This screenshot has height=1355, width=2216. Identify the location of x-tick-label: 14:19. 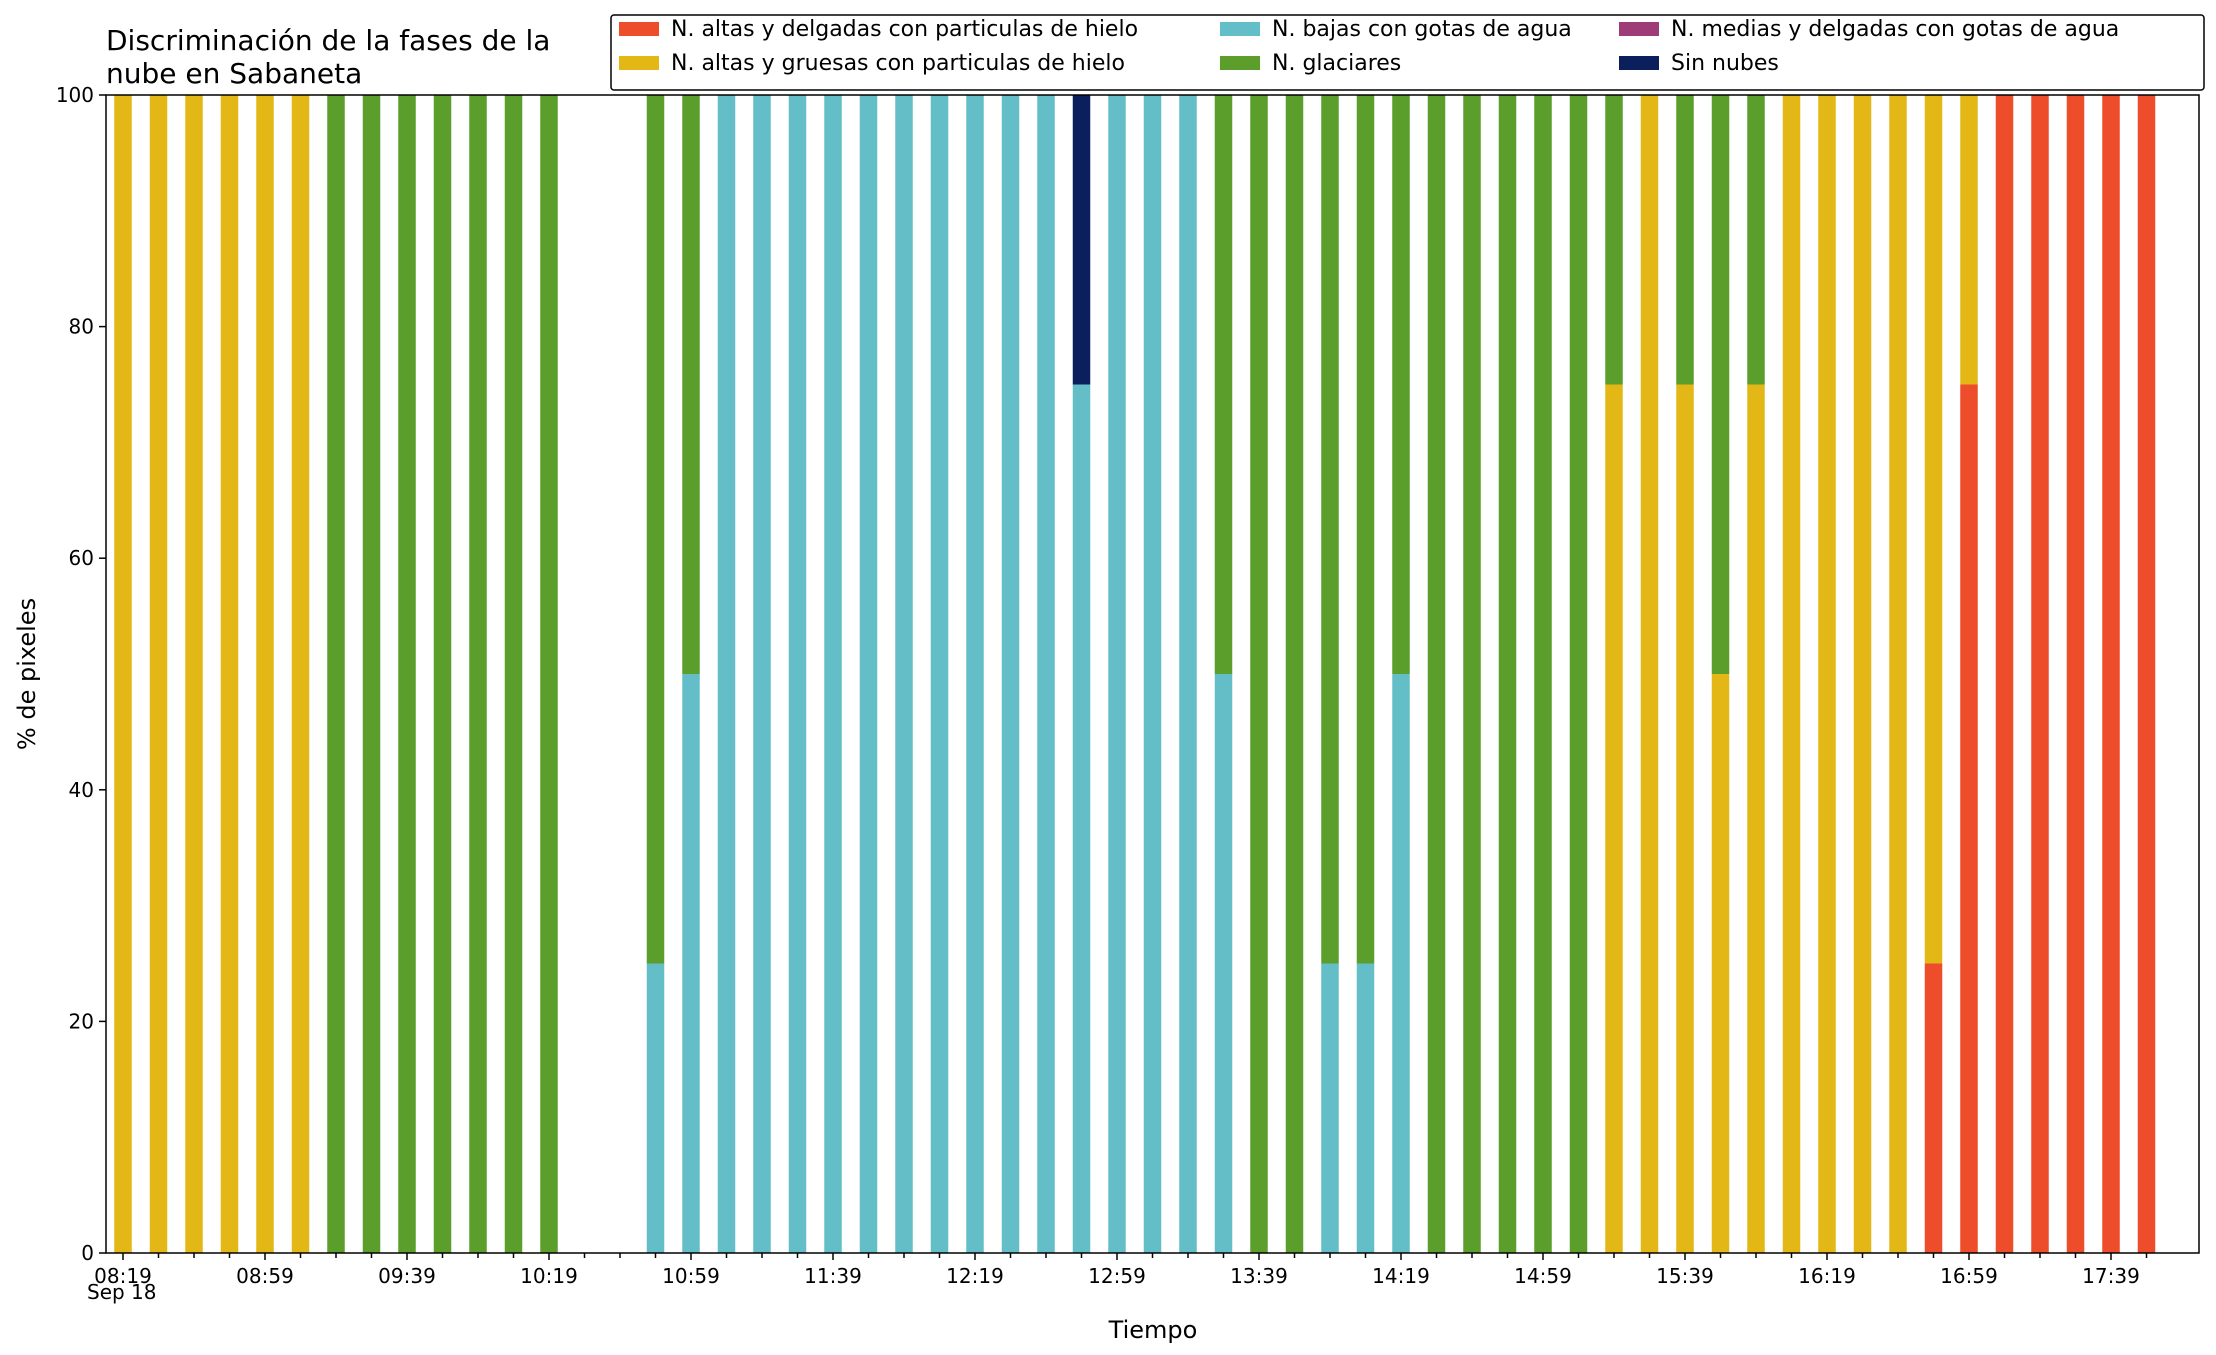
(1401, 1276).